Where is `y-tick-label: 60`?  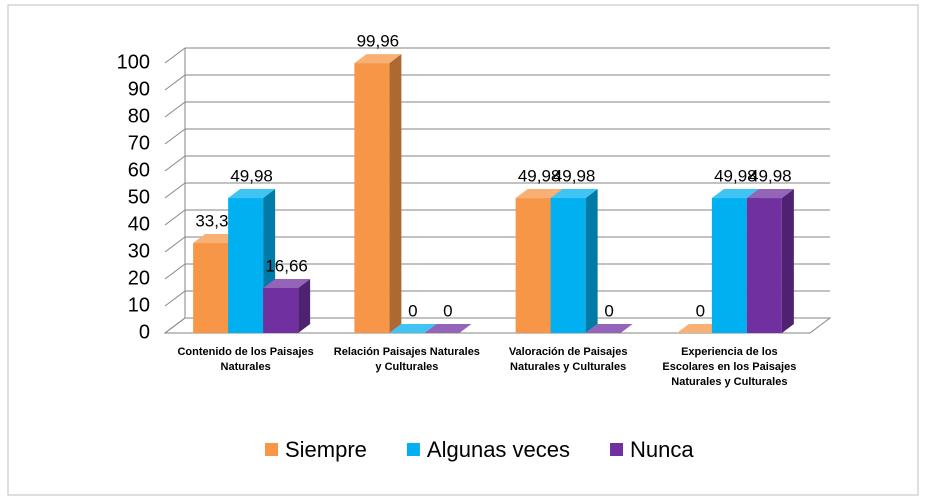 y-tick-label: 60 is located at coordinates (139, 170).